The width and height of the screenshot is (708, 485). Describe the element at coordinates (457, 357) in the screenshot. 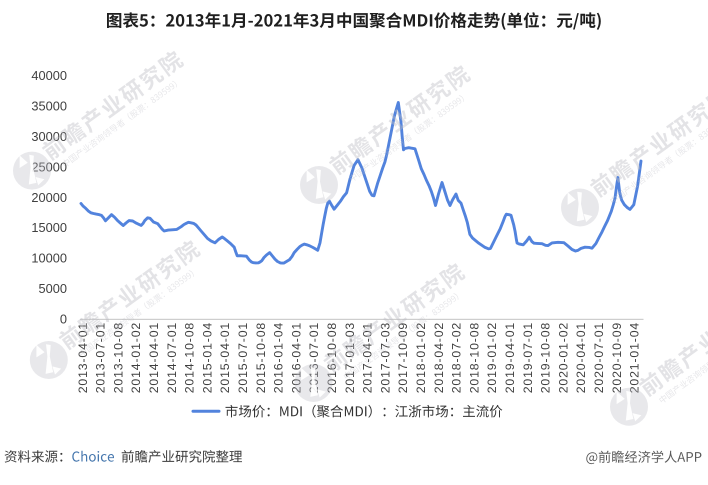

I see `svg-text: 2018-07-02` at that location.